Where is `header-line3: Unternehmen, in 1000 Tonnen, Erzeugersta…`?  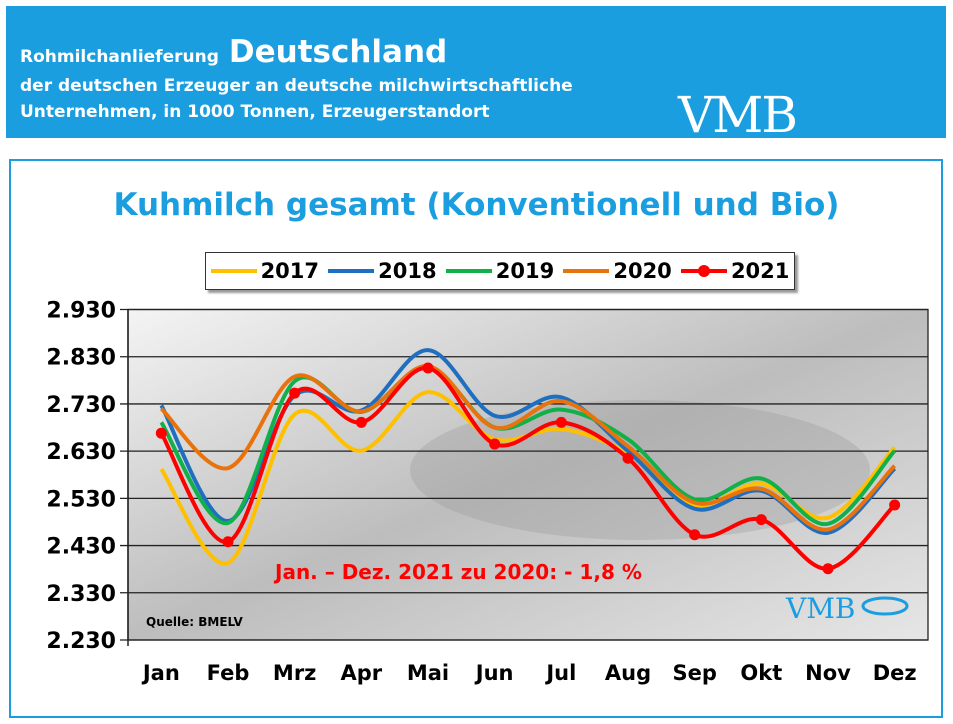 header-line3: Unternehmen, in 1000 Tonnen, Erzeugersta… is located at coordinates (255, 112).